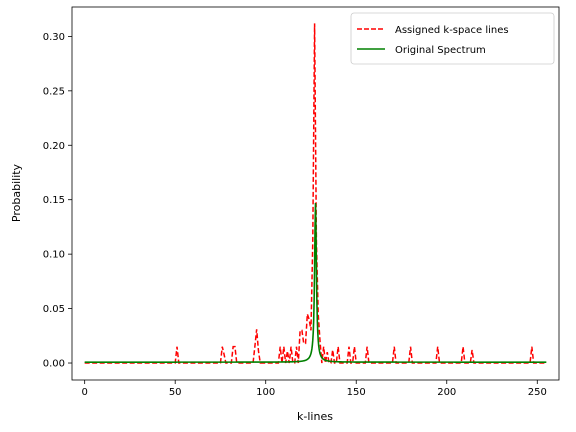 The image size is (576, 432). What do you see at coordinates (84, 392) in the screenshot?
I see `x-tick-label: 0` at bounding box center [84, 392].